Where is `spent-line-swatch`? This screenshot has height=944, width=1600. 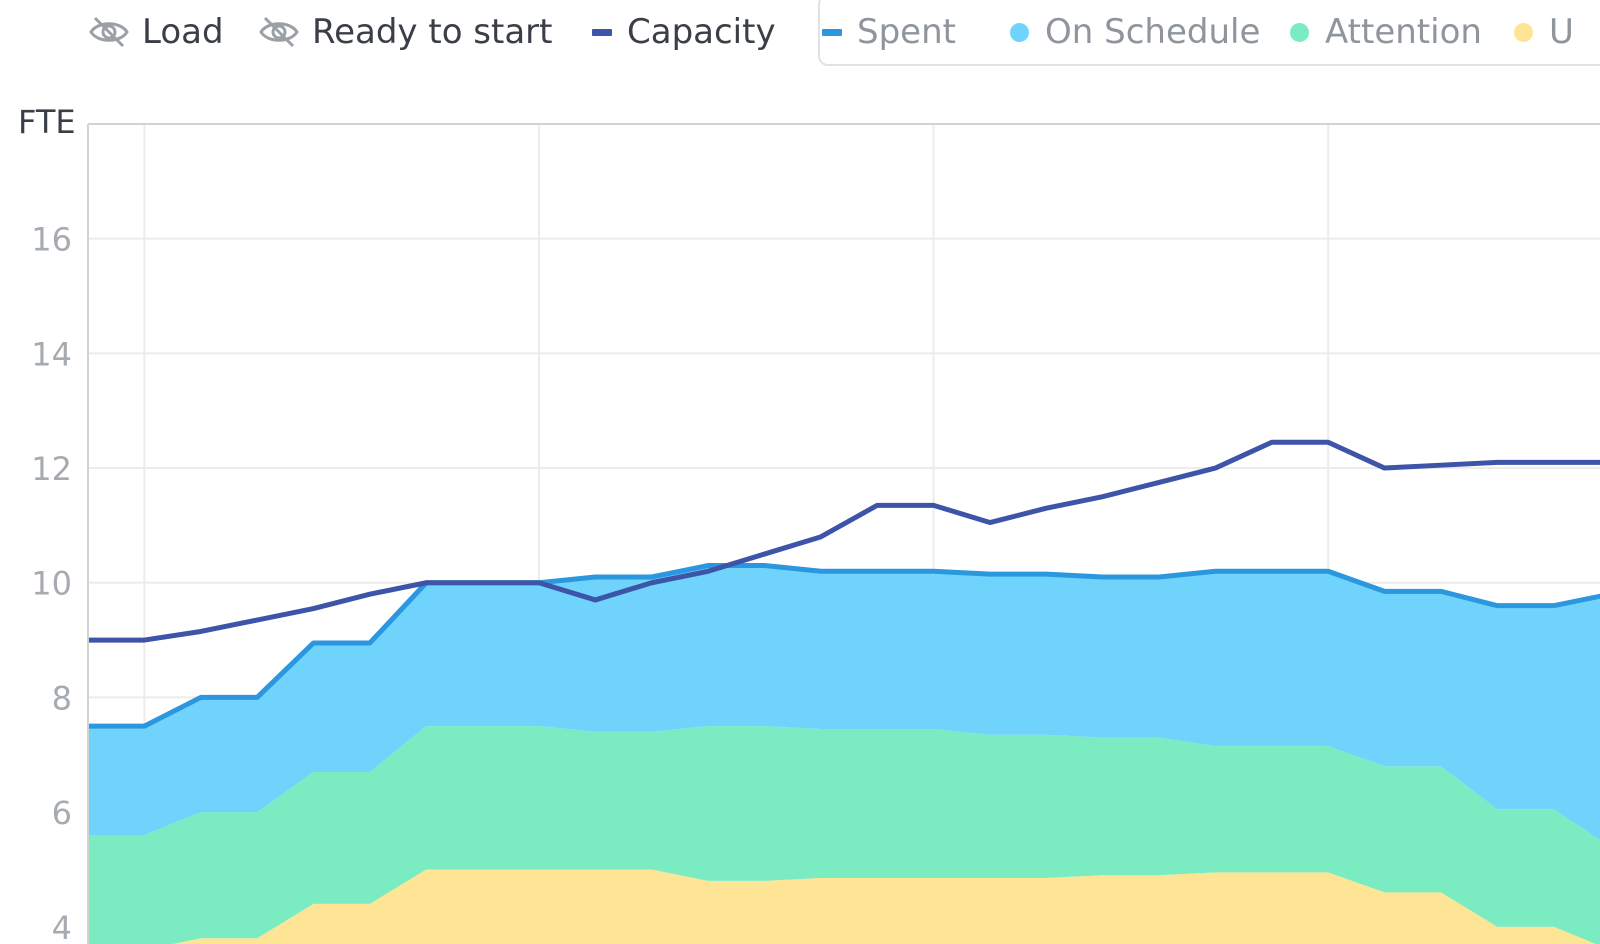
spent-line-swatch is located at coordinates (832, 32).